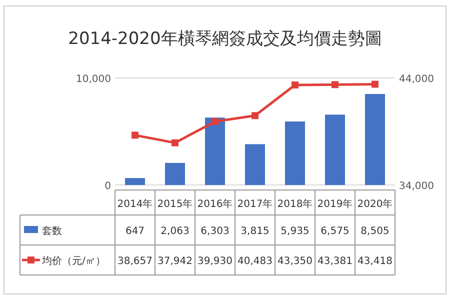 The width and height of the screenshot is (450, 300). I want to click on data-label: 8,505, so click(375, 231).